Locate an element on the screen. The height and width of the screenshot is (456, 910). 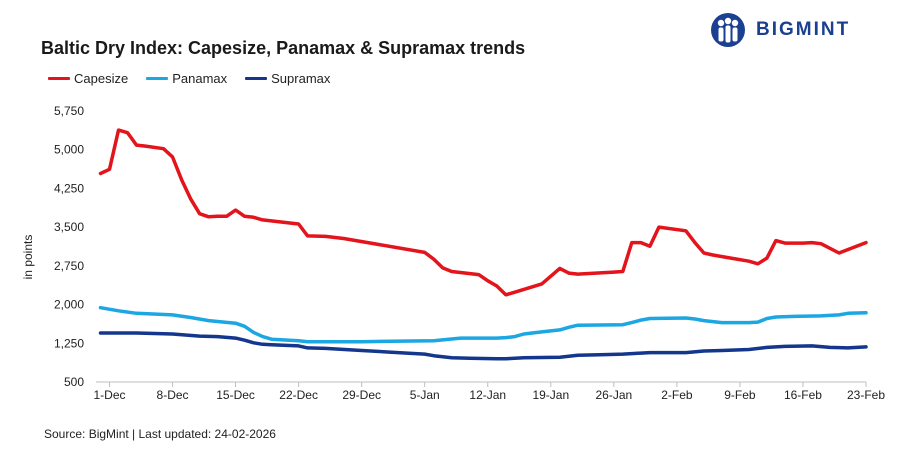
bigmint-logo-text: BIGMINT is located at coordinates (803, 29).